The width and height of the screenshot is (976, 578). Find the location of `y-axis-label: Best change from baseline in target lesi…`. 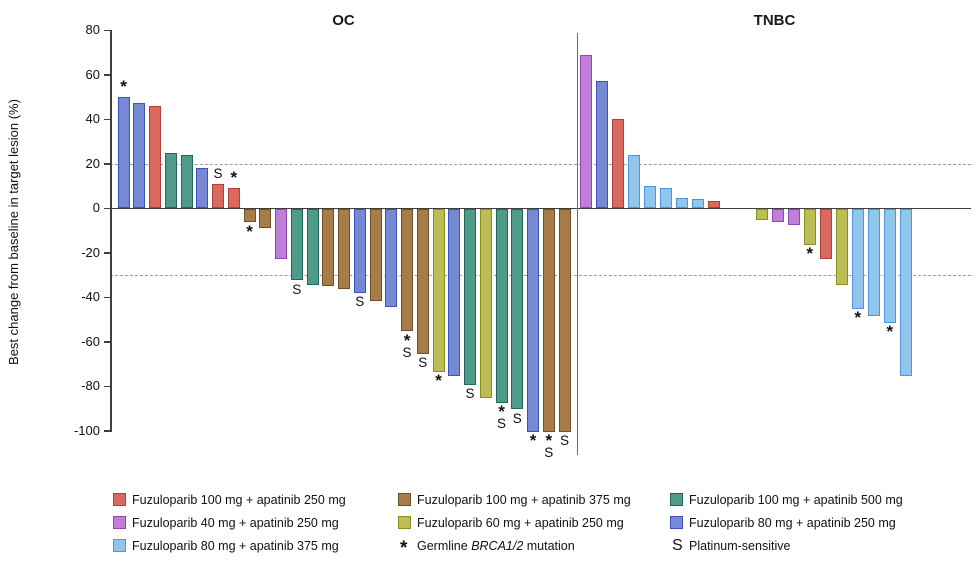

y-axis-label: Best change from baseline in target lesi… is located at coordinates (13, 232).